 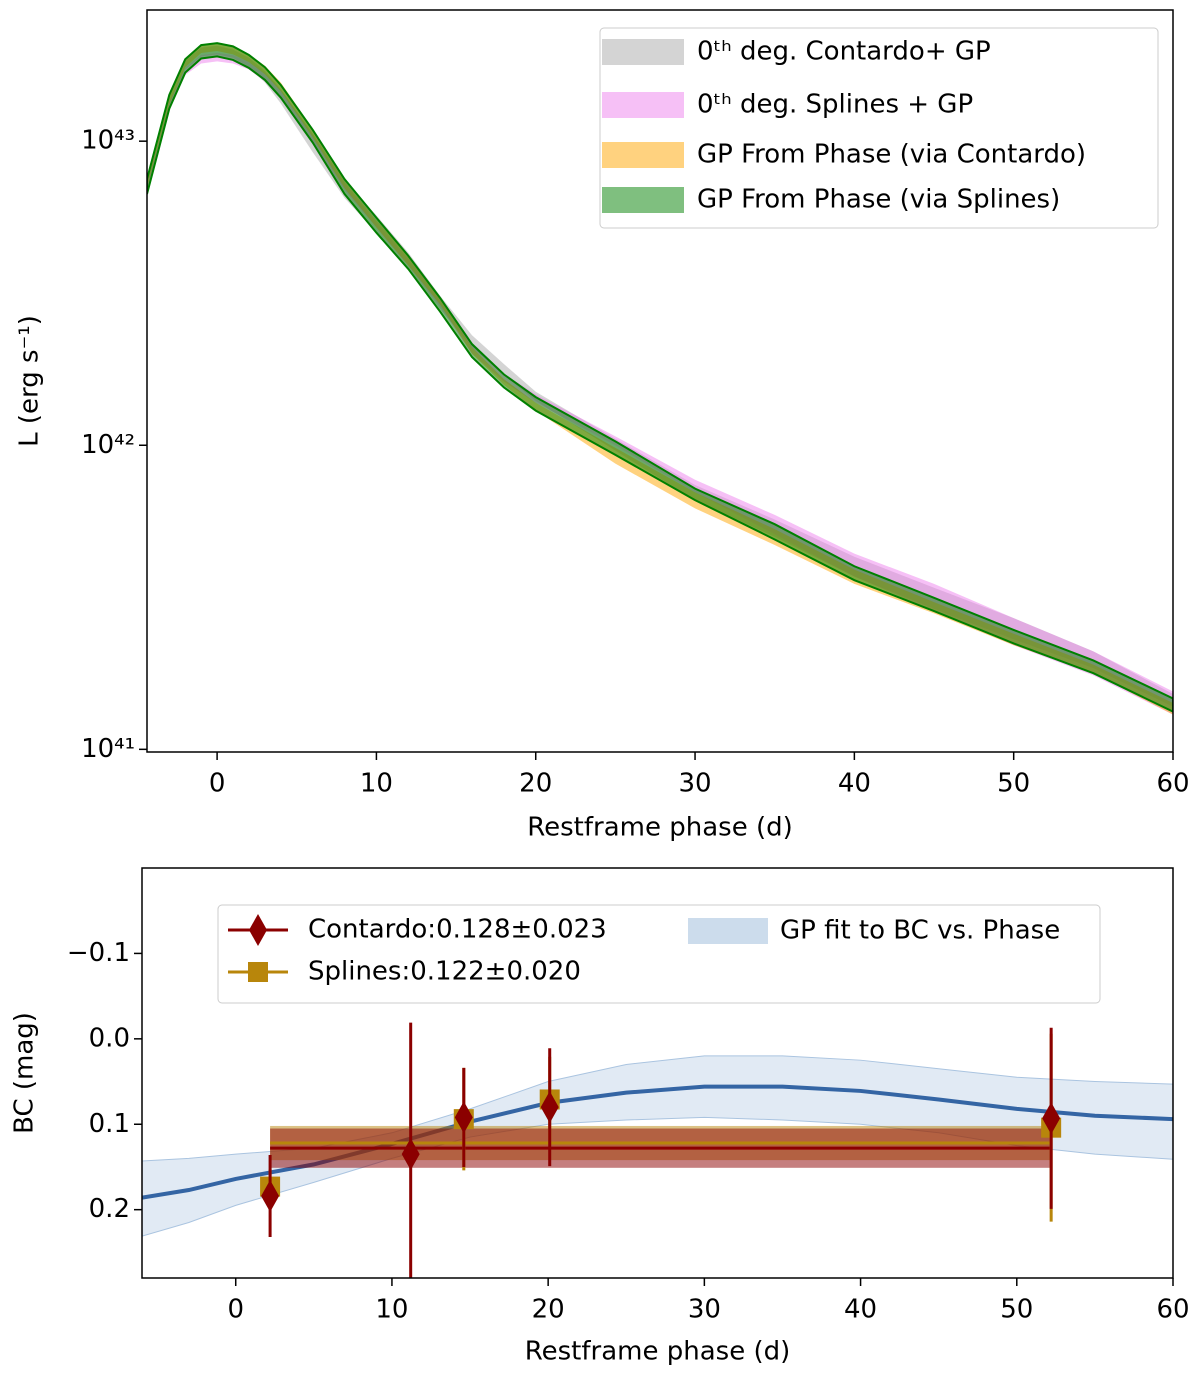 I want to click on y-tick-label: 10⁴², so click(x=108, y=445).